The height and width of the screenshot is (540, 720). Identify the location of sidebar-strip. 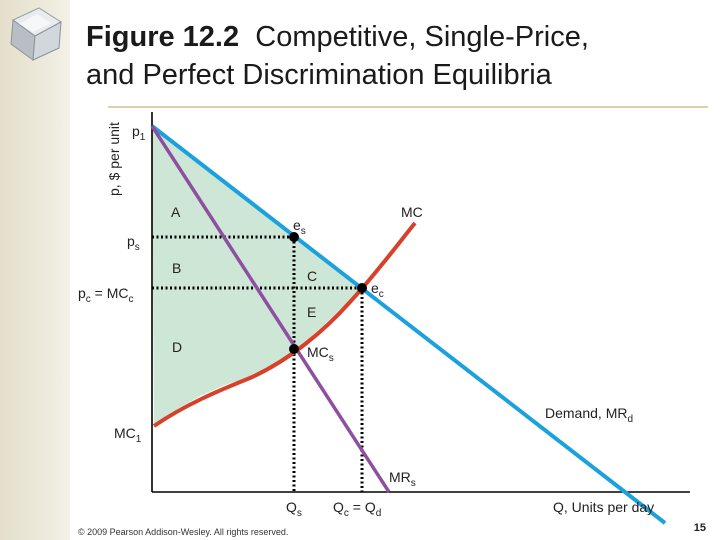
(35, 270).